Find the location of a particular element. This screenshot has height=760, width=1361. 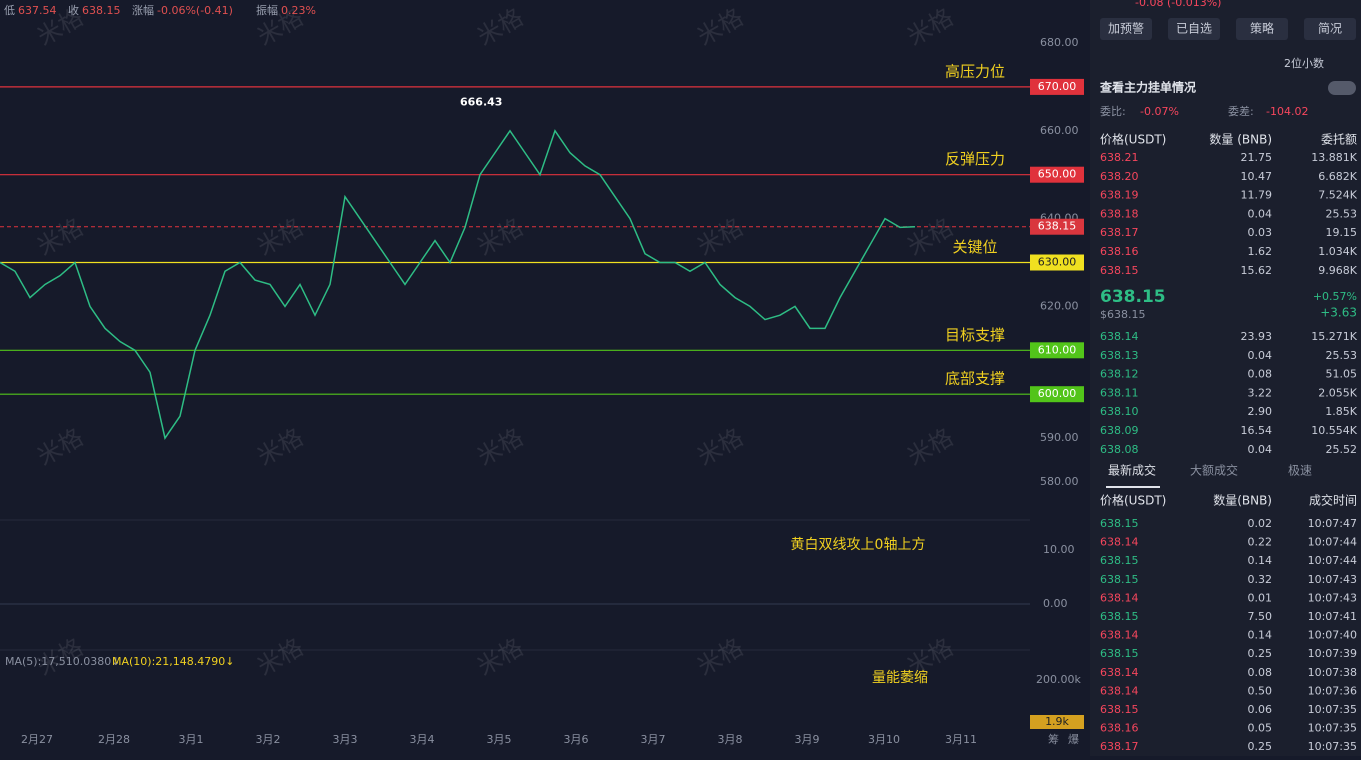

stat-label: 收 is located at coordinates (73, 10).